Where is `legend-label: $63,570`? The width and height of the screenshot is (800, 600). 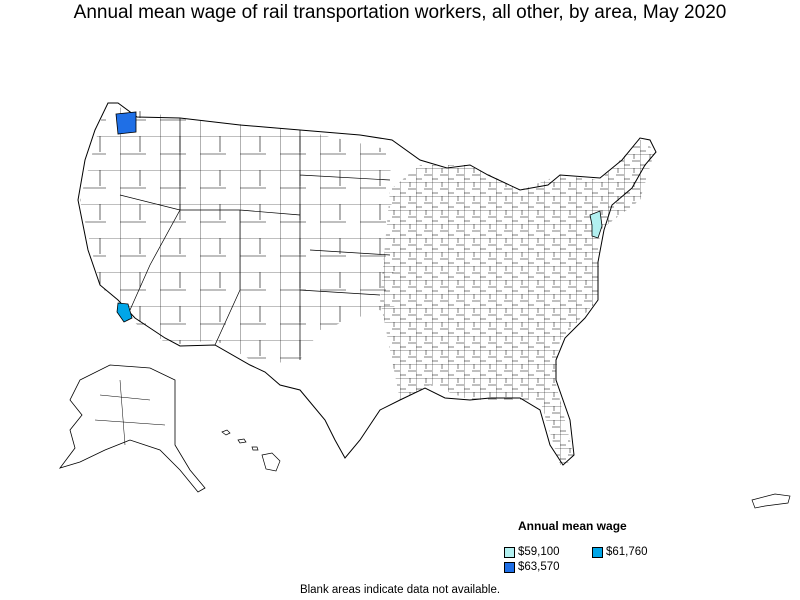
legend-label: $63,570 is located at coordinates (539, 567).